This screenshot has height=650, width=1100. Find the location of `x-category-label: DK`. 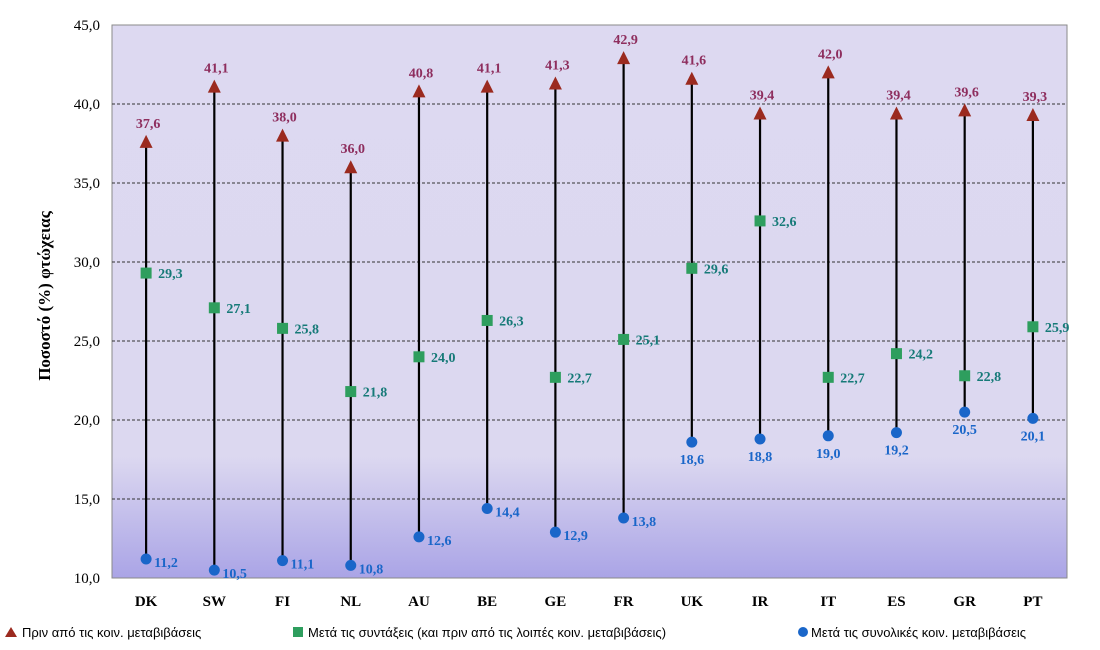

x-category-label: DK is located at coordinates (146, 602).